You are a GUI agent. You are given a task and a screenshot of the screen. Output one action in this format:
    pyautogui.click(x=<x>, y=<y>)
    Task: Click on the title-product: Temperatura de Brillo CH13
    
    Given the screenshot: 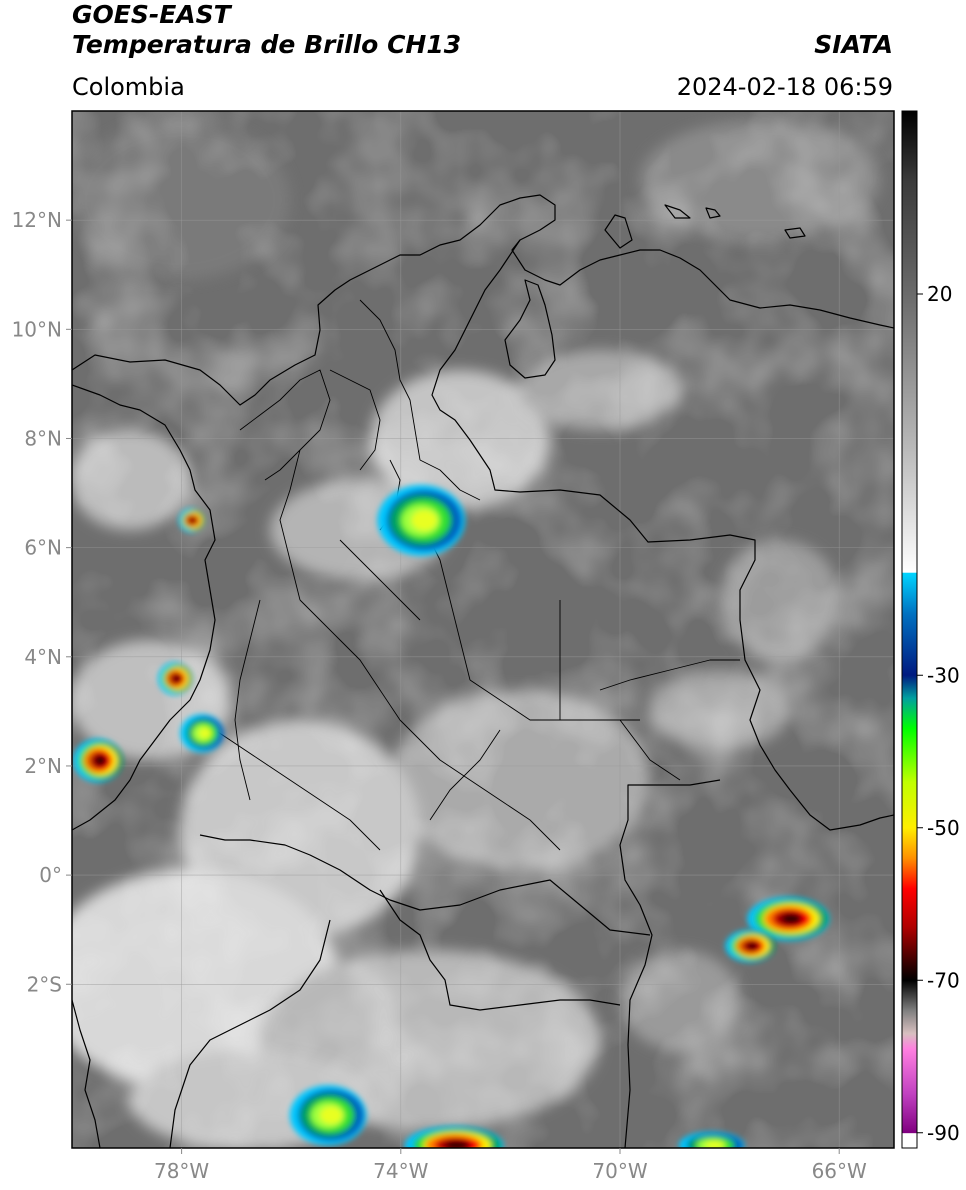 What is the action you would take?
    pyautogui.click(x=267, y=44)
    